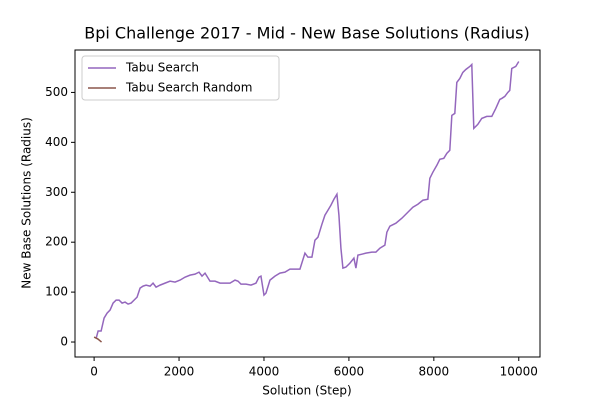  What do you see at coordinates (434, 372) in the screenshot?
I see `x-tick-label: 8000` at bounding box center [434, 372].